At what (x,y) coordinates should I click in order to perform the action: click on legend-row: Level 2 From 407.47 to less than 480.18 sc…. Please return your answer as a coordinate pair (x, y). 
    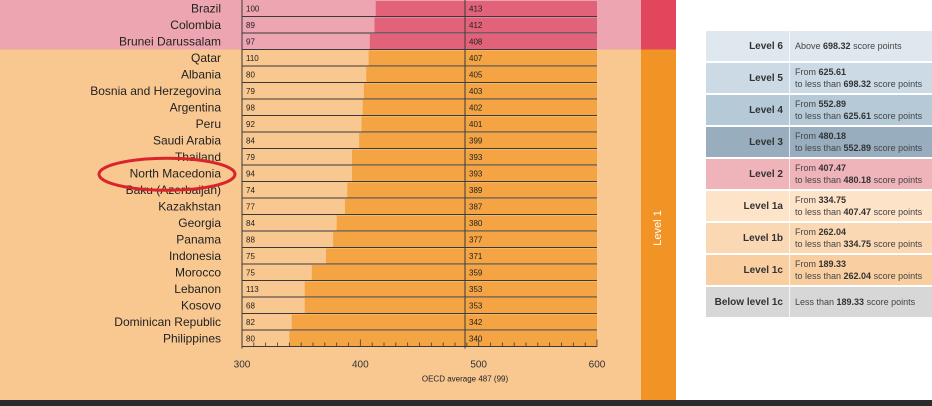
    Looking at the image, I should click on (819, 174).